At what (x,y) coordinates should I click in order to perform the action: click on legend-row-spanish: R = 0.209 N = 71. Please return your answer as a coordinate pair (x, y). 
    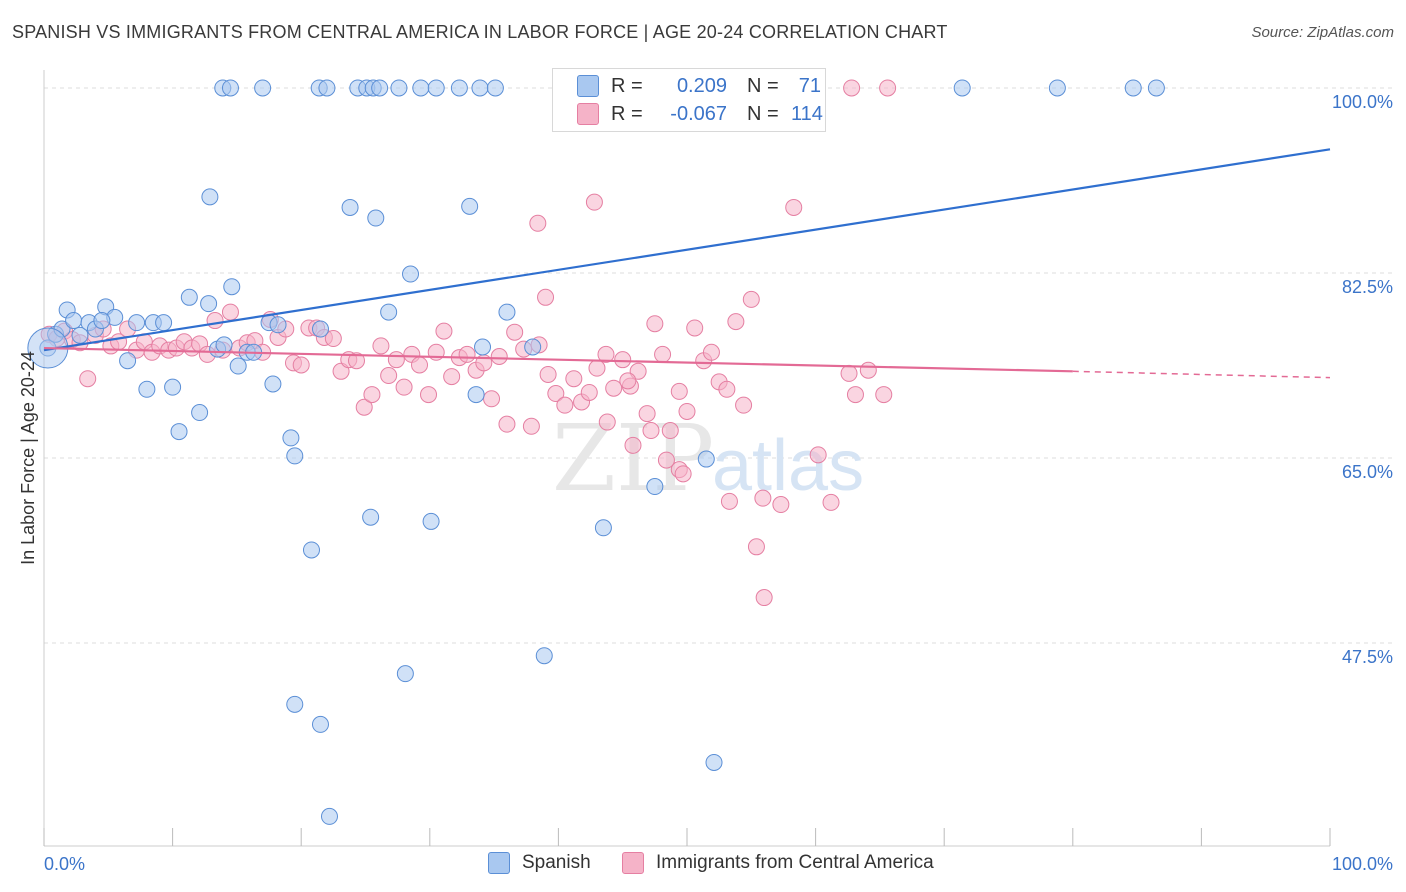
    Looking at the image, I should click on (687, 86).